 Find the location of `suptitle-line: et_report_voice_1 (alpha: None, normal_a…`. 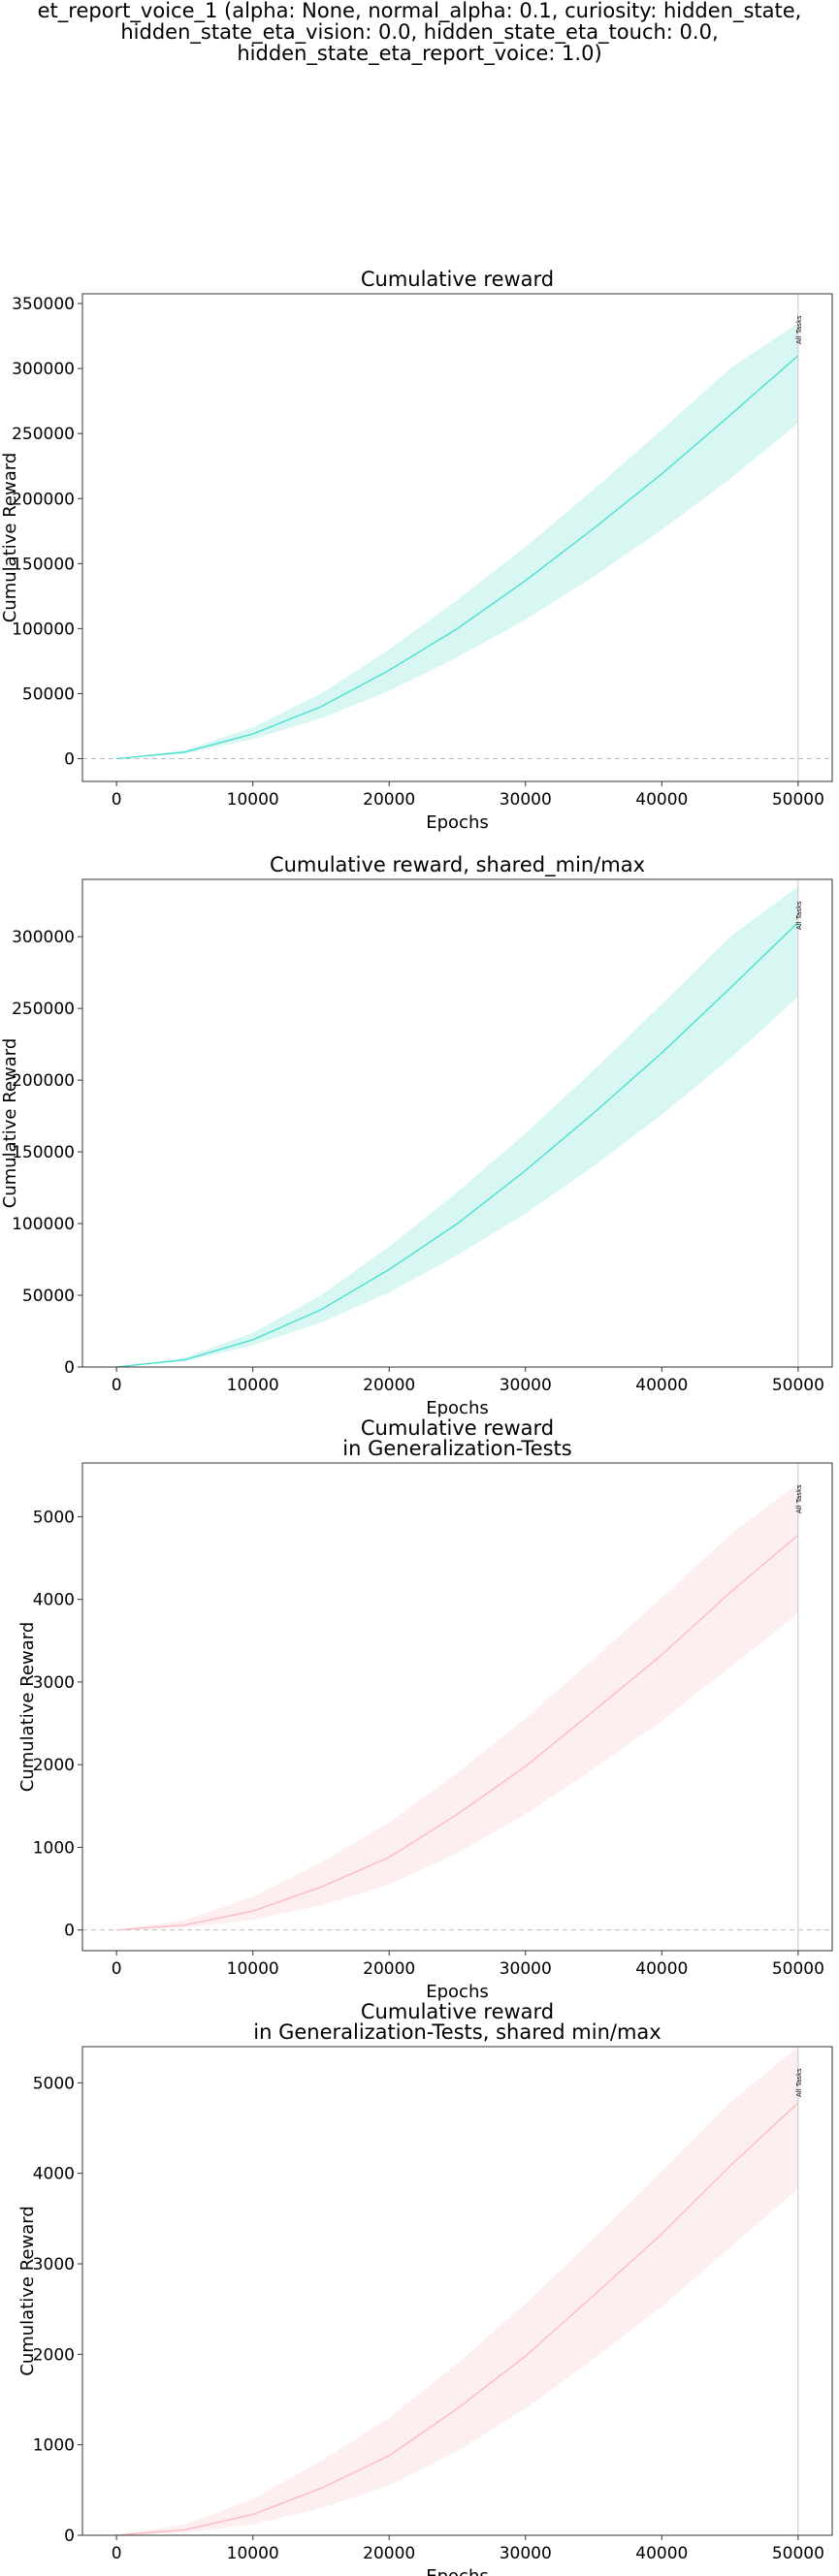

suptitle-line: et_report_voice_1 (alpha: None, normal_a… is located at coordinates (419, 11).